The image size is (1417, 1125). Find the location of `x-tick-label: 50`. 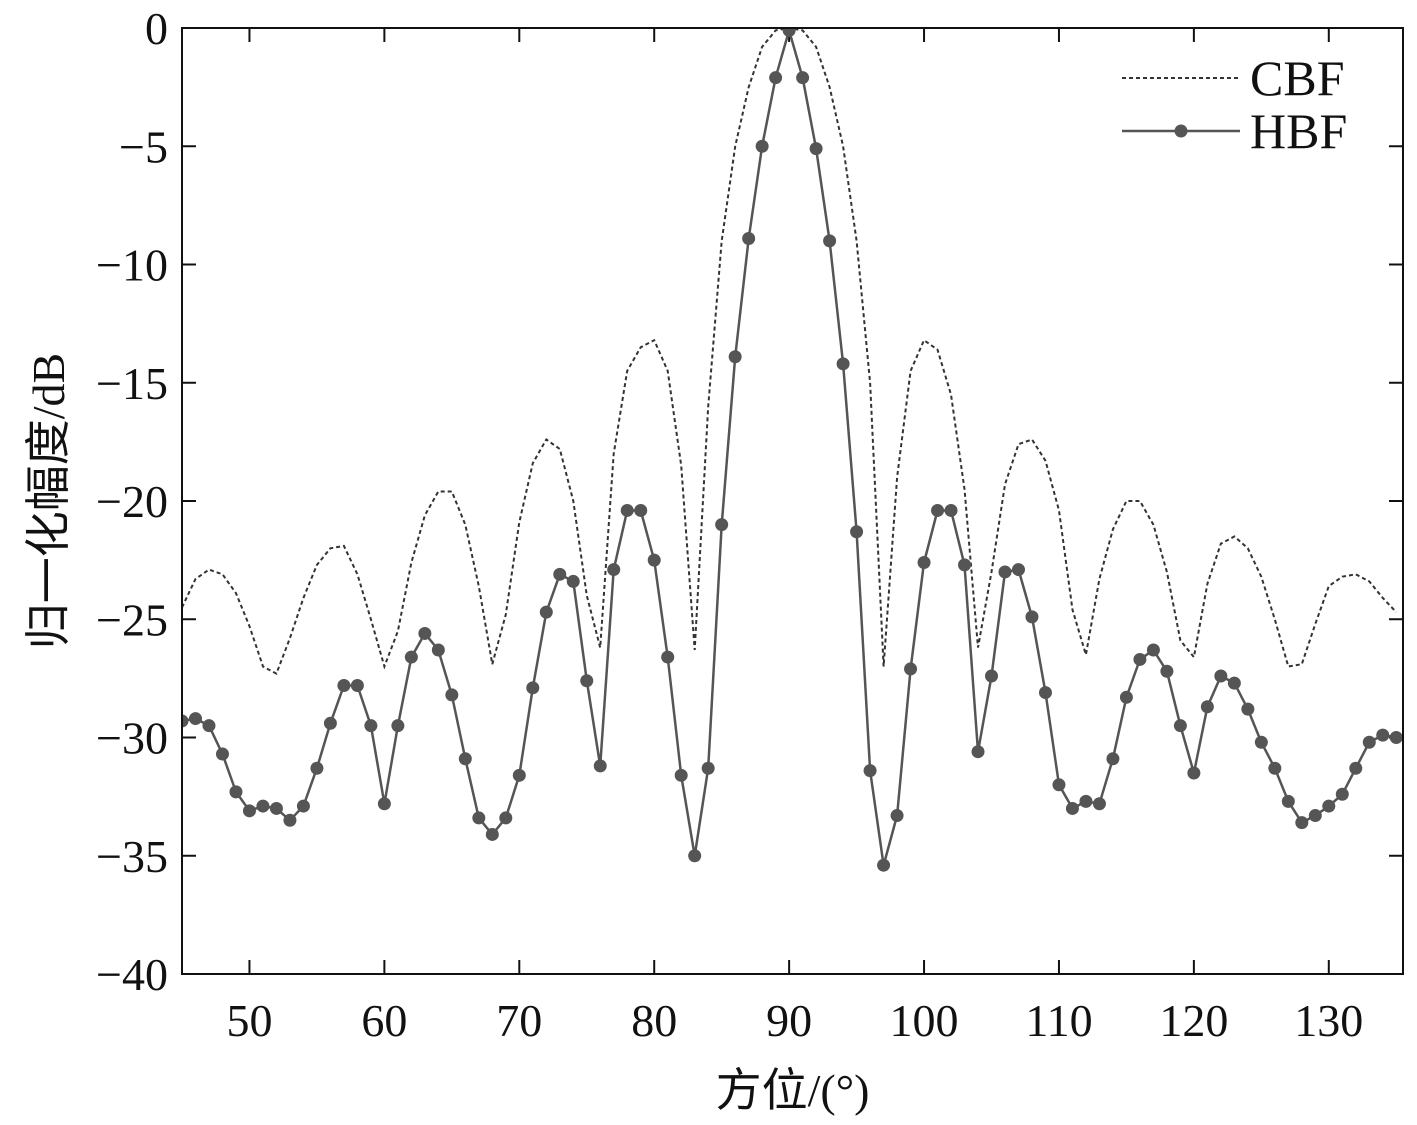

x-tick-label: 50 is located at coordinates (249, 1020).